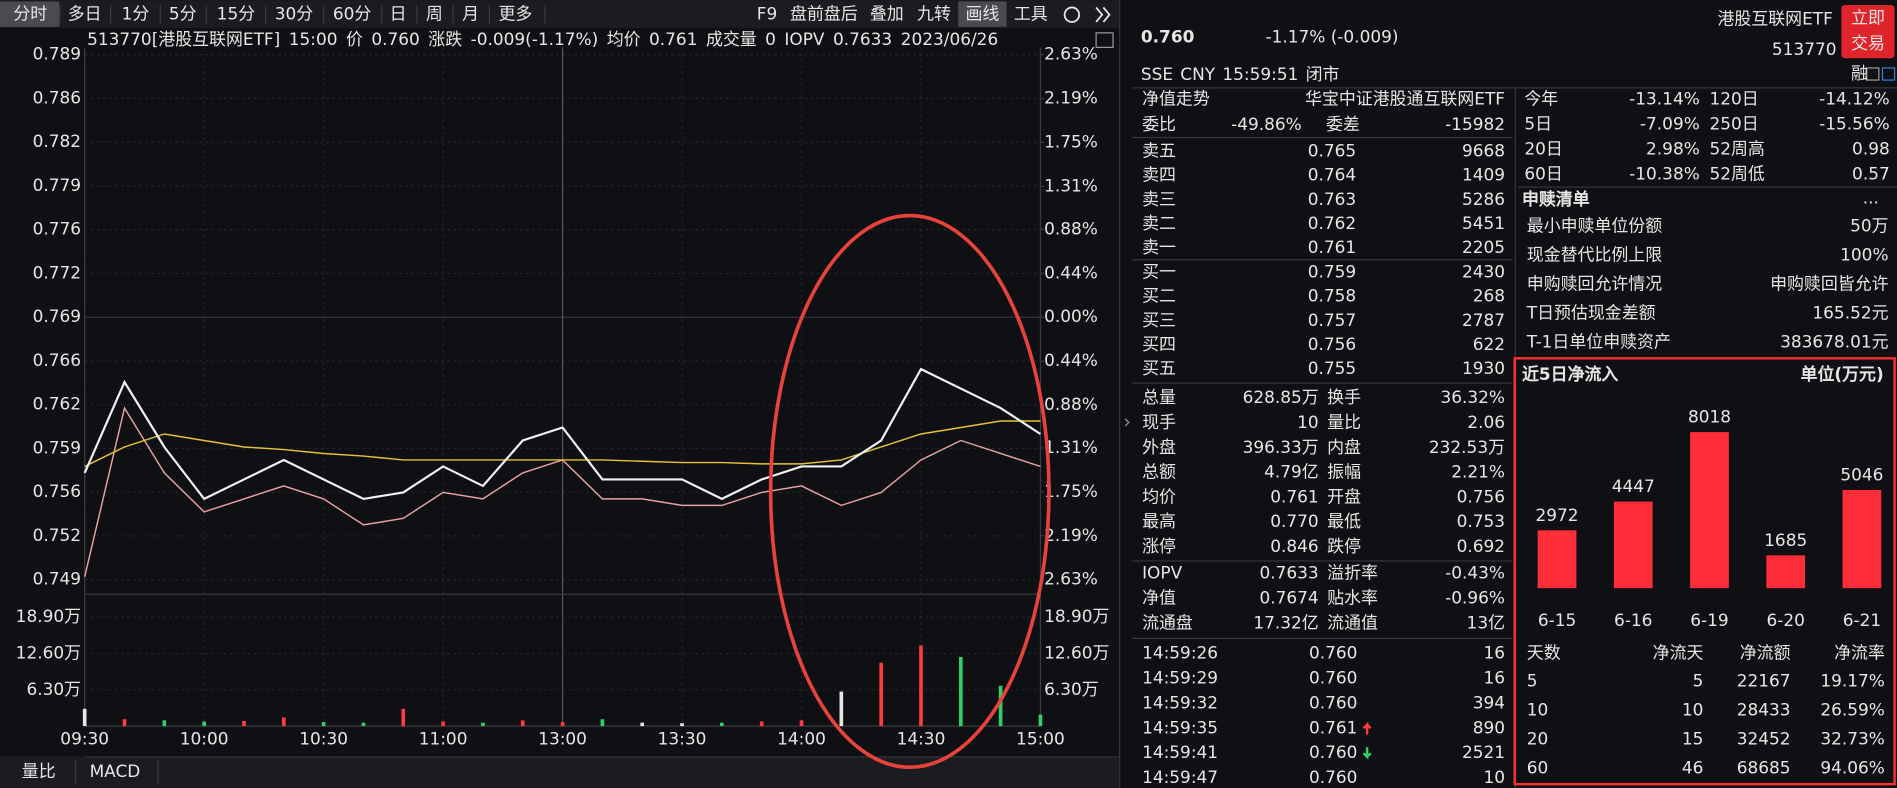 The width and height of the screenshot is (1897, 788). Describe the element at coordinates (1072, 14) in the screenshot. I see `settings-icon` at that location.